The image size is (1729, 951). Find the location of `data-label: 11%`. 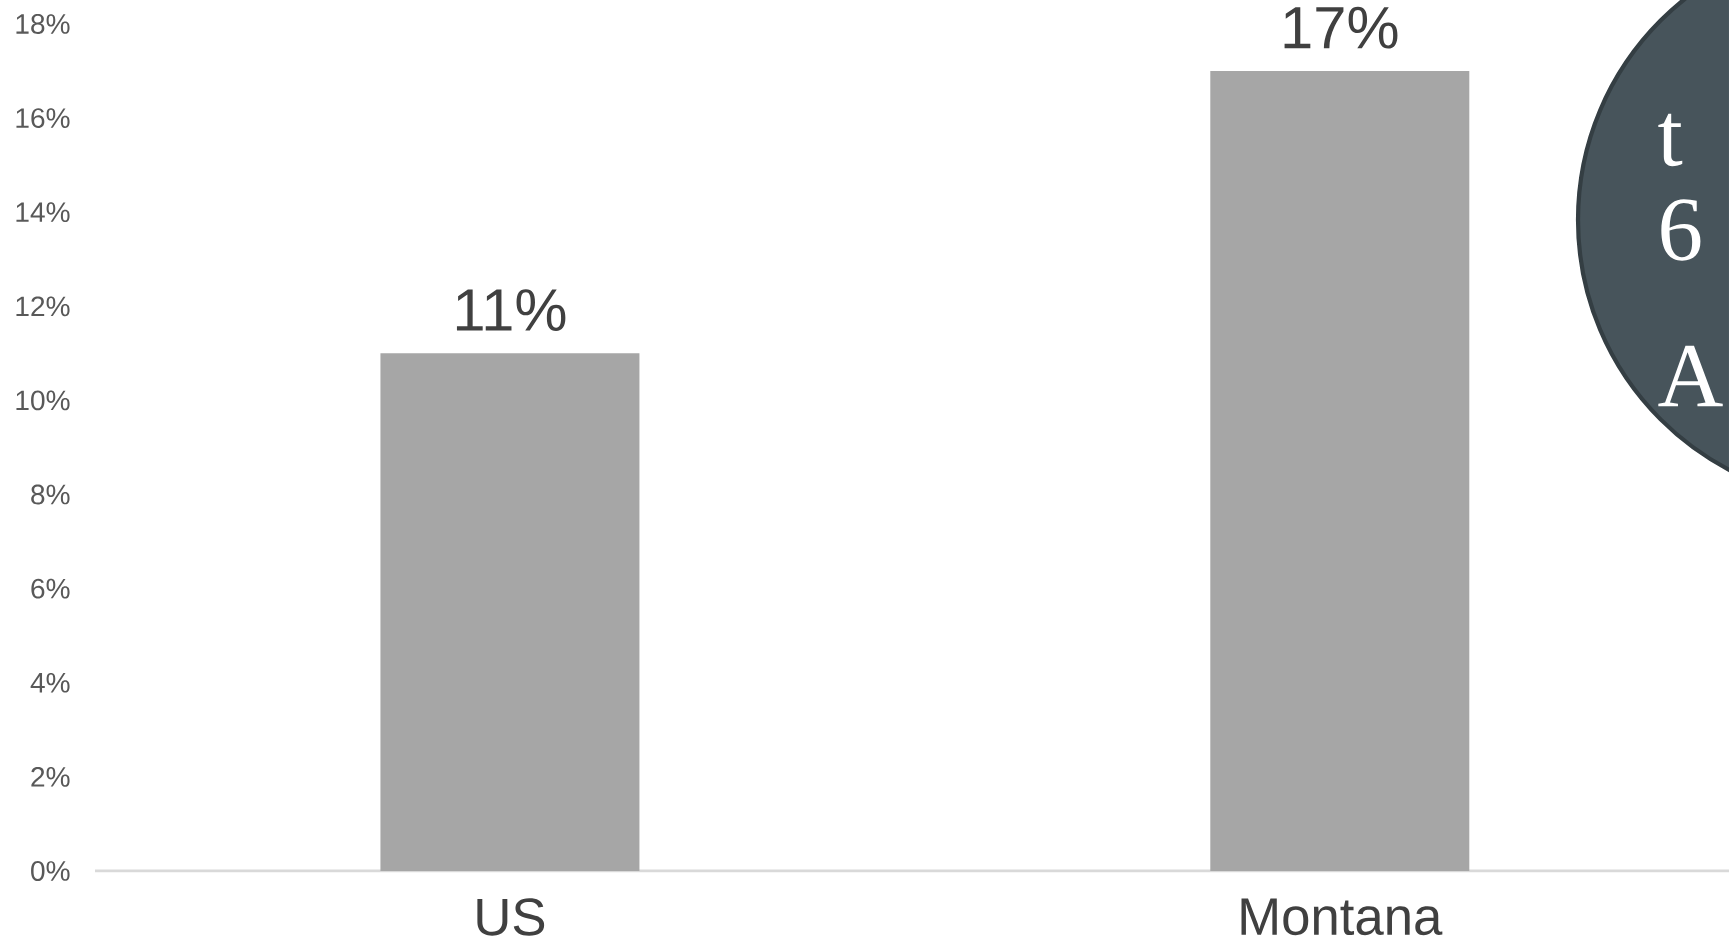

data-label: 11% is located at coordinates (511, 310).